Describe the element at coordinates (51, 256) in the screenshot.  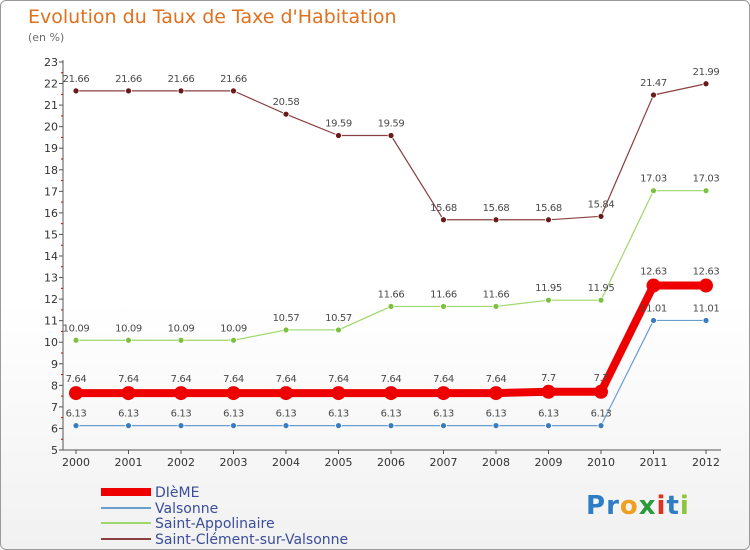
I see `y-tick-label: 14` at that location.